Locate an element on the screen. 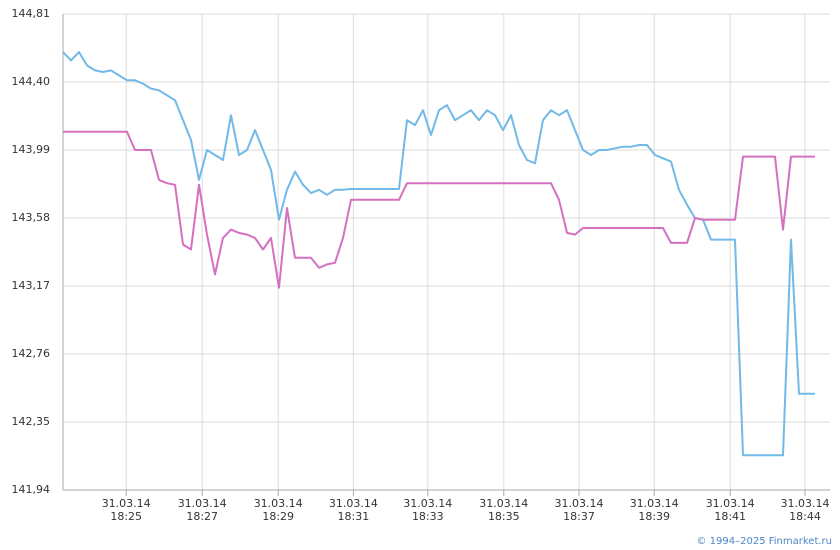 The image size is (840, 550). x-tick-label: 31.03.14 18:31 is located at coordinates (353, 510).